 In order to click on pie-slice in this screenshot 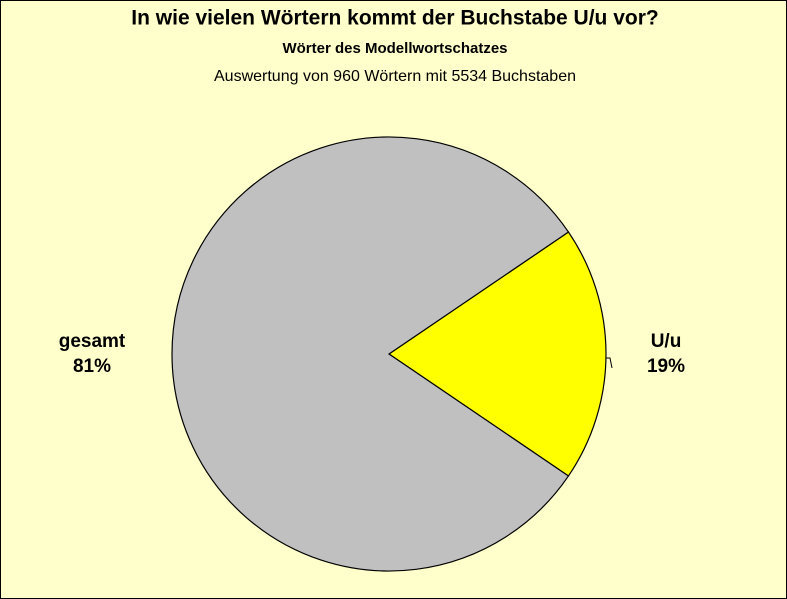, I will do `click(497, 354)`.